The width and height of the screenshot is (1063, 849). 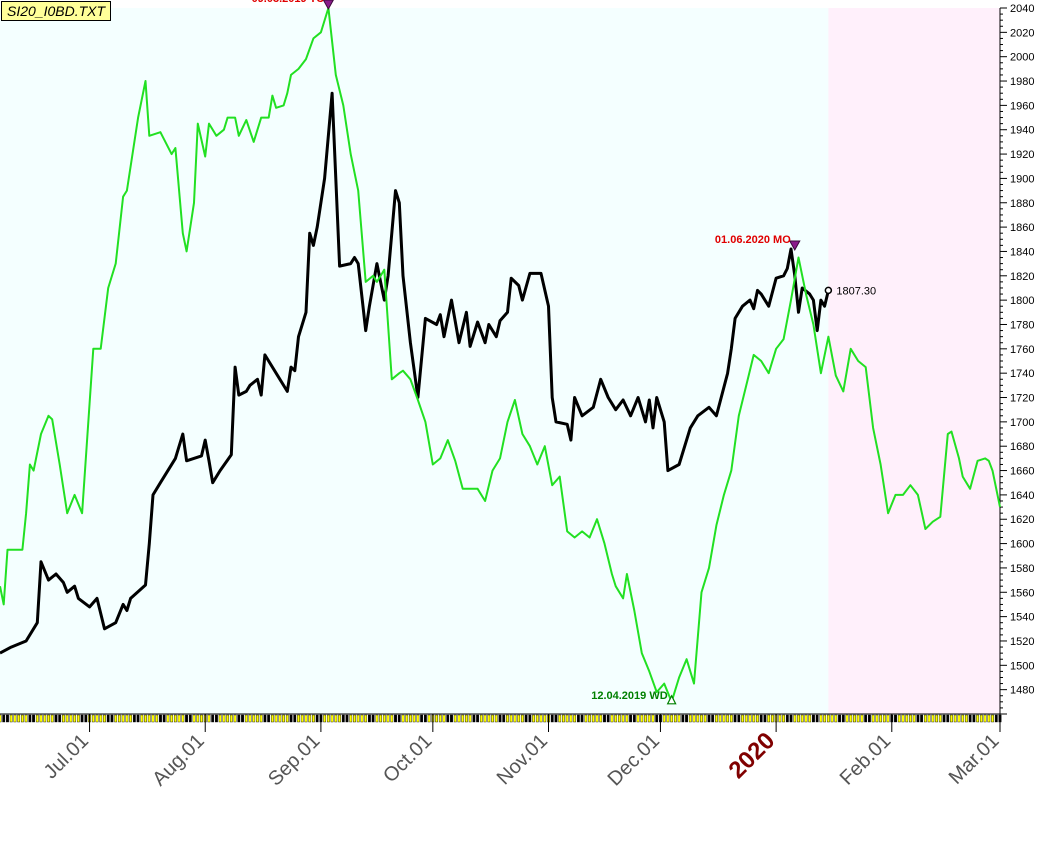 What do you see at coordinates (328, 5) in the screenshot?
I see `peak-marker` at bounding box center [328, 5].